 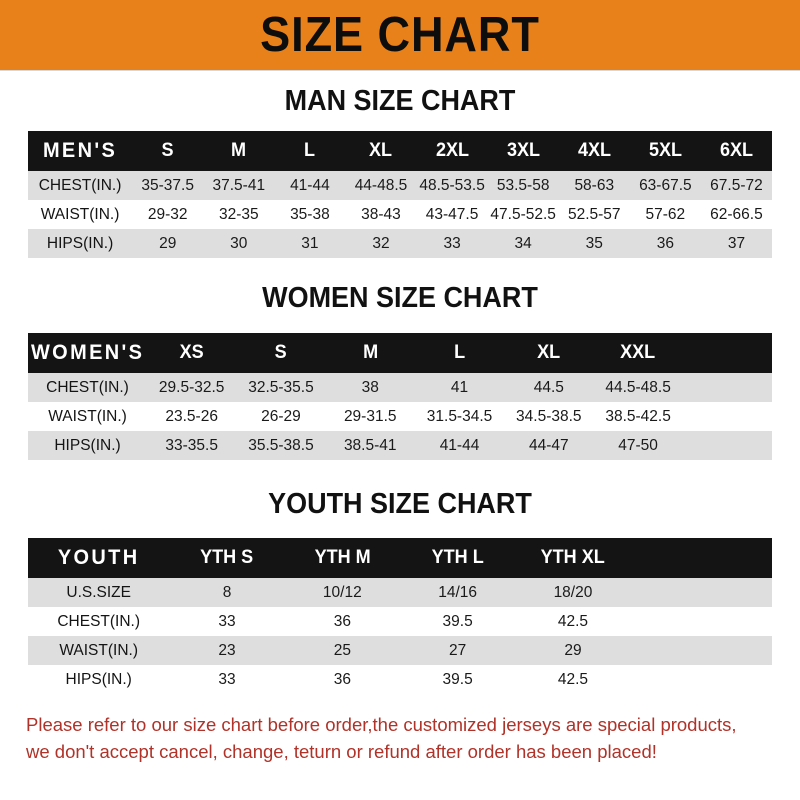 What do you see at coordinates (400, 621) in the screenshot?
I see `table-row: CHEST(IN.) 33 36 39.5 42.5` at bounding box center [400, 621].